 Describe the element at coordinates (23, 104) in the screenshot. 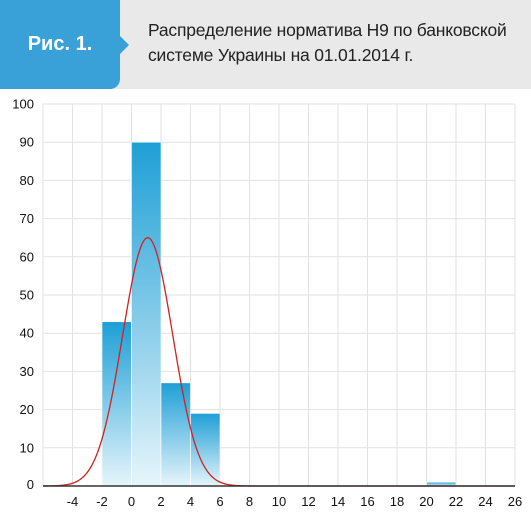

I see `y-tick-label: 100` at that location.